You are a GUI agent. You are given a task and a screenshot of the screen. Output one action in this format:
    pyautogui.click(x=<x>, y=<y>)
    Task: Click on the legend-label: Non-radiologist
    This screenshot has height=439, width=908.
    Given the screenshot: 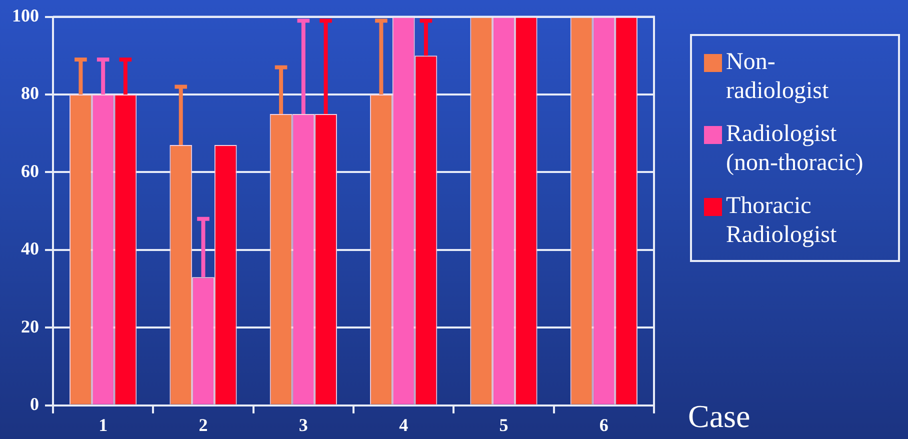 What is the action you would take?
    pyautogui.click(x=778, y=77)
    